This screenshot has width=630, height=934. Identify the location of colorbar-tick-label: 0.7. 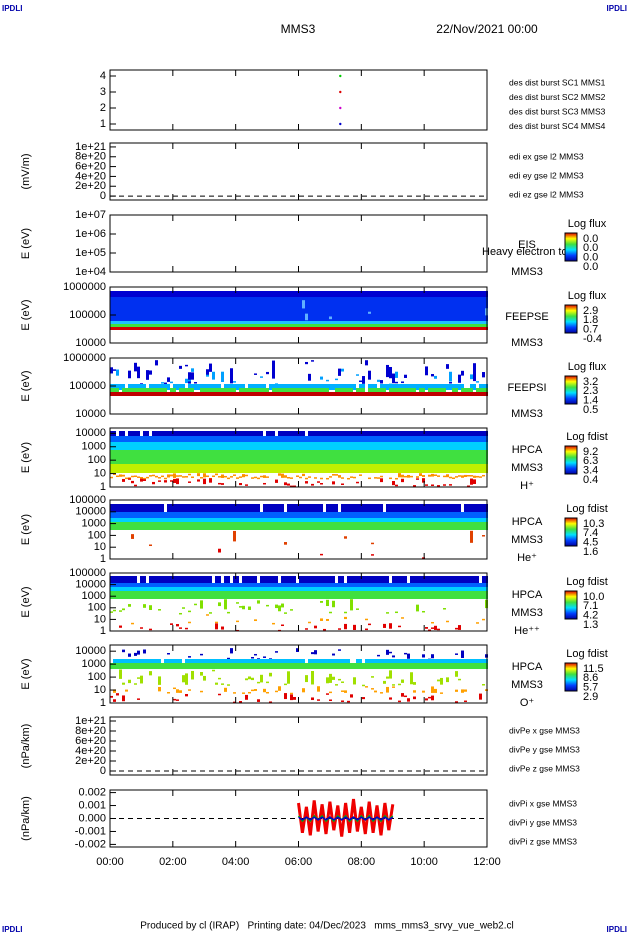
(590, 330).